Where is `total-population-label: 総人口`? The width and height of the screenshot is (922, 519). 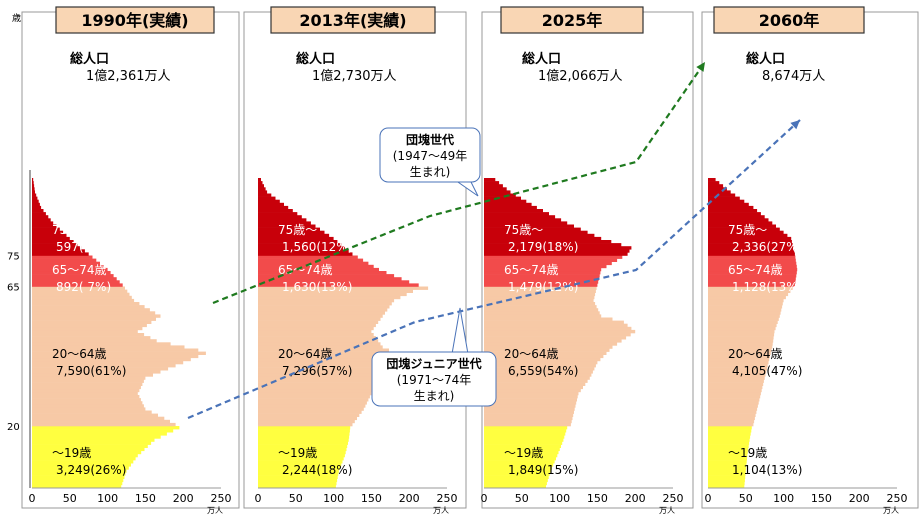
total-population-label: 総人口 is located at coordinates (315, 59).